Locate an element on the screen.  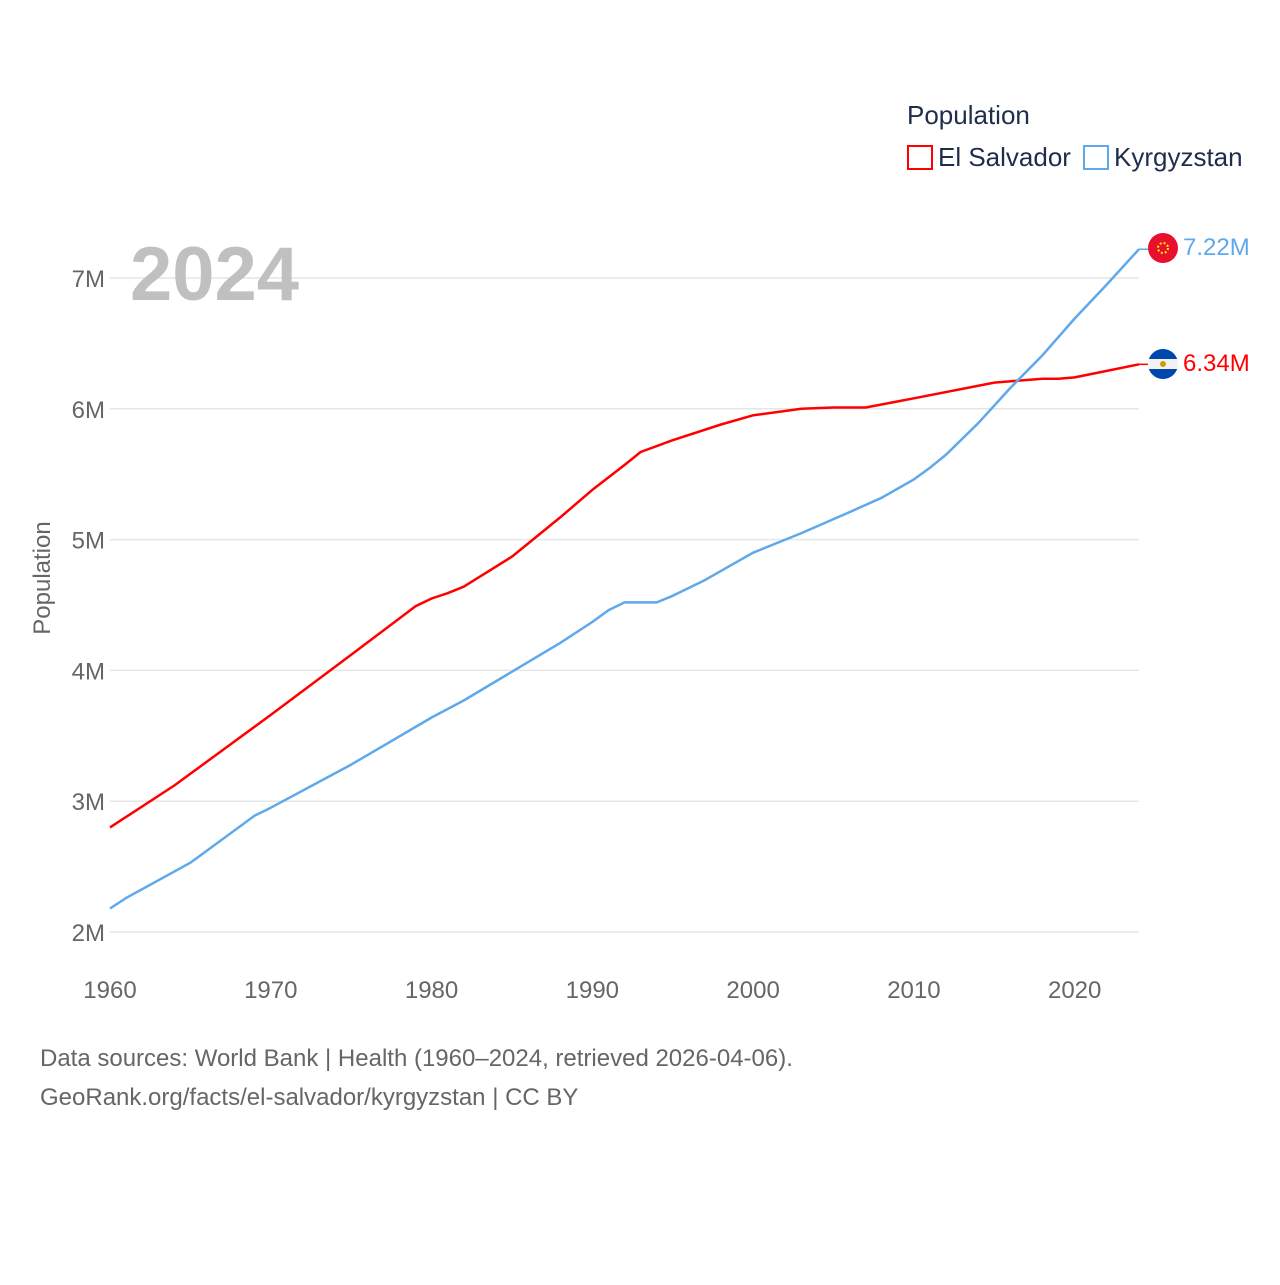
legend-label-kyrgyzstan: Kyrgyzstan is located at coordinates (1178, 157).